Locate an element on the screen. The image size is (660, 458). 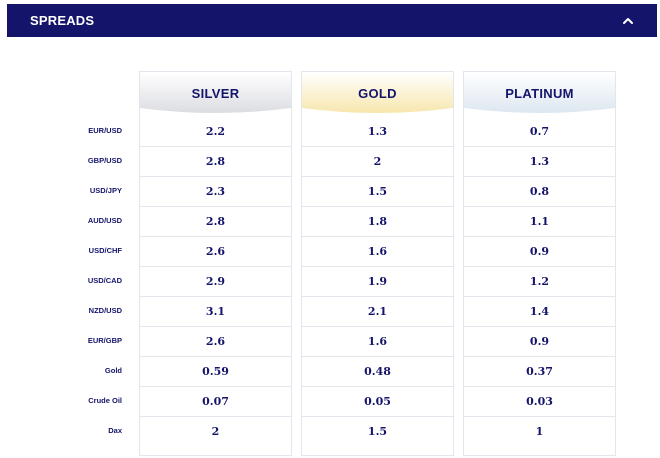
column-header-silver: SILVER is located at coordinates (215, 94).